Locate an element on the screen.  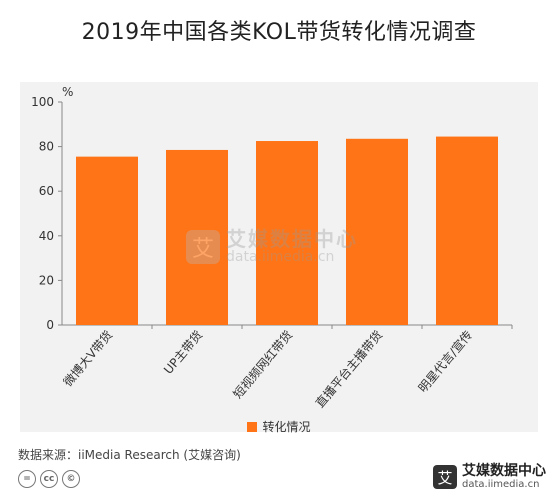
cc-license-icon: cc is located at coordinates (49, 479).